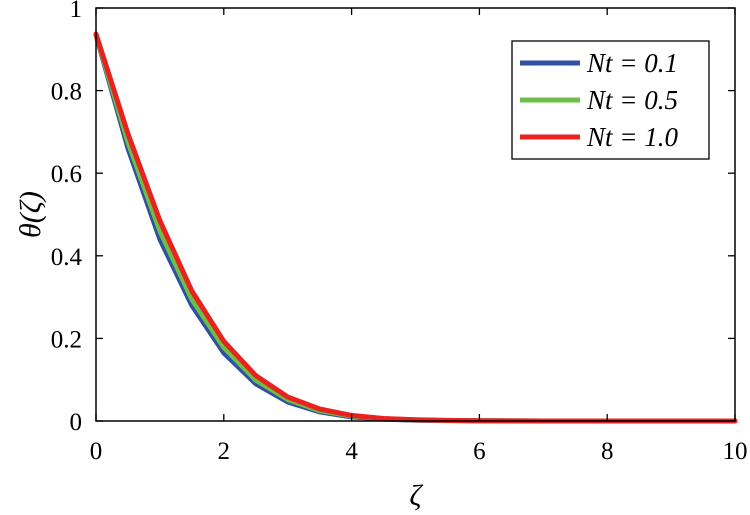 This screenshot has height=515, width=750. Describe the element at coordinates (224, 451) in the screenshot. I see `x-tick-label: 2` at that location.